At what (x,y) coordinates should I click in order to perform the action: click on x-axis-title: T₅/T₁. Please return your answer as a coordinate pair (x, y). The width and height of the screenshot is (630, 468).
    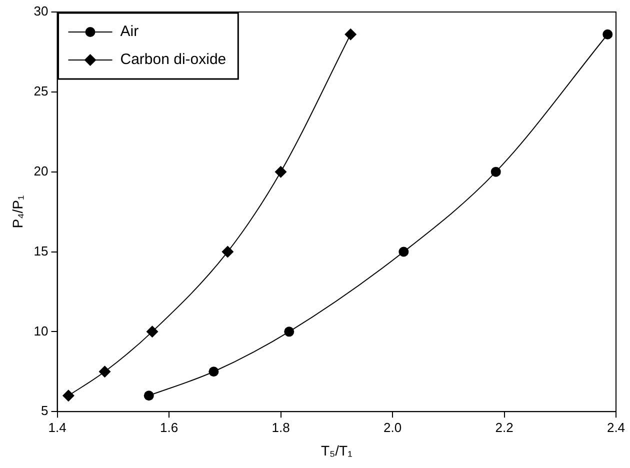
    Looking at the image, I should click on (336, 450).